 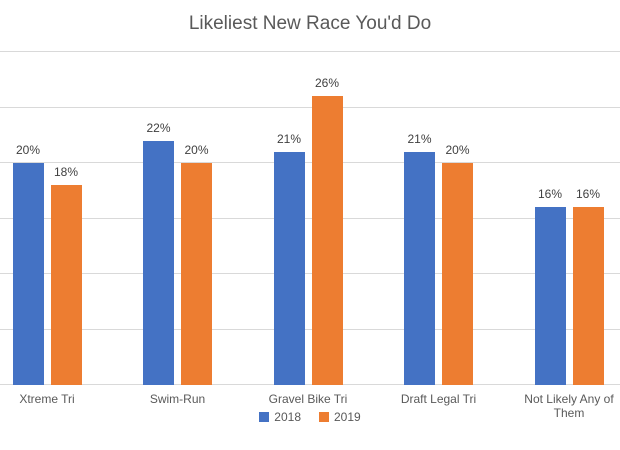 What do you see at coordinates (310, 417) in the screenshot?
I see `legend: 2018 2019` at bounding box center [310, 417].